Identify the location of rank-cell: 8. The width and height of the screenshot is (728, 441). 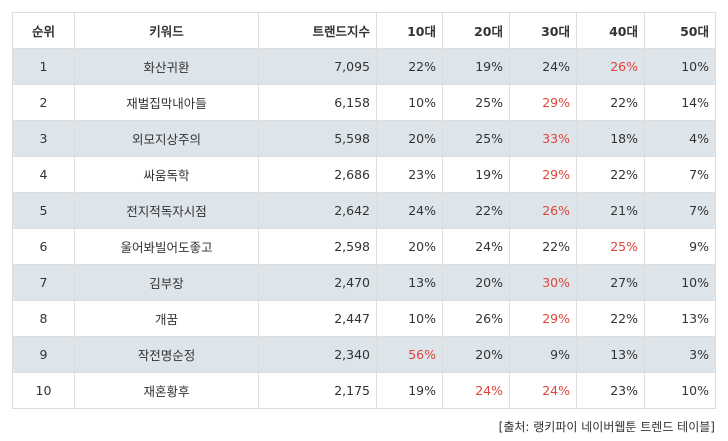
(43, 318).